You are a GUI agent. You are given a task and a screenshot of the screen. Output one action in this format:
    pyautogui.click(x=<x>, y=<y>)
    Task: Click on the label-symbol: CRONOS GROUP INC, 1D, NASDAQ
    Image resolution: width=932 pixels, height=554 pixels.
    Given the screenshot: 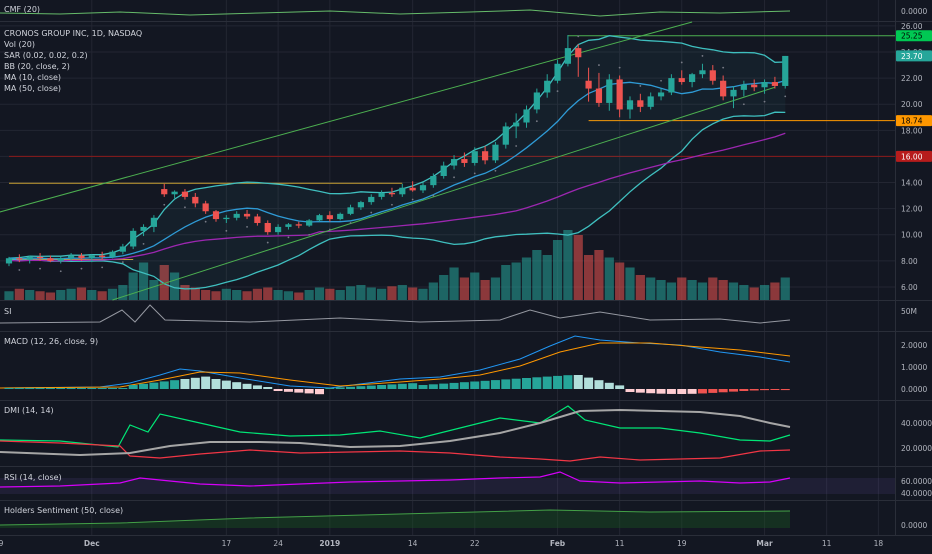 What is the action you would take?
    pyautogui.click(x=73, y=33)
    